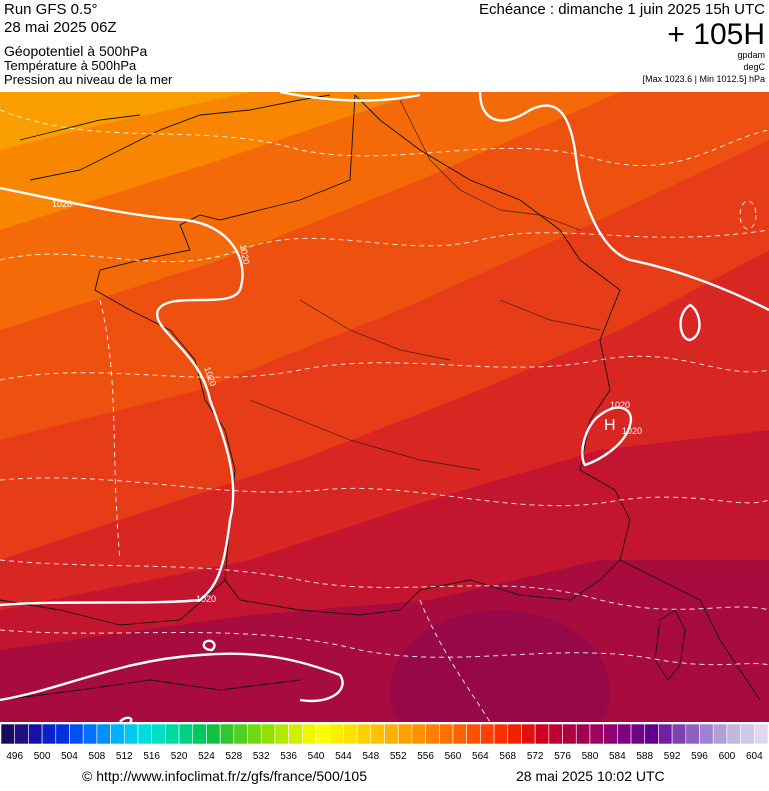 This screenshot has width=769, height=791. I want to click on legend-label: 580, so click(590, 756).